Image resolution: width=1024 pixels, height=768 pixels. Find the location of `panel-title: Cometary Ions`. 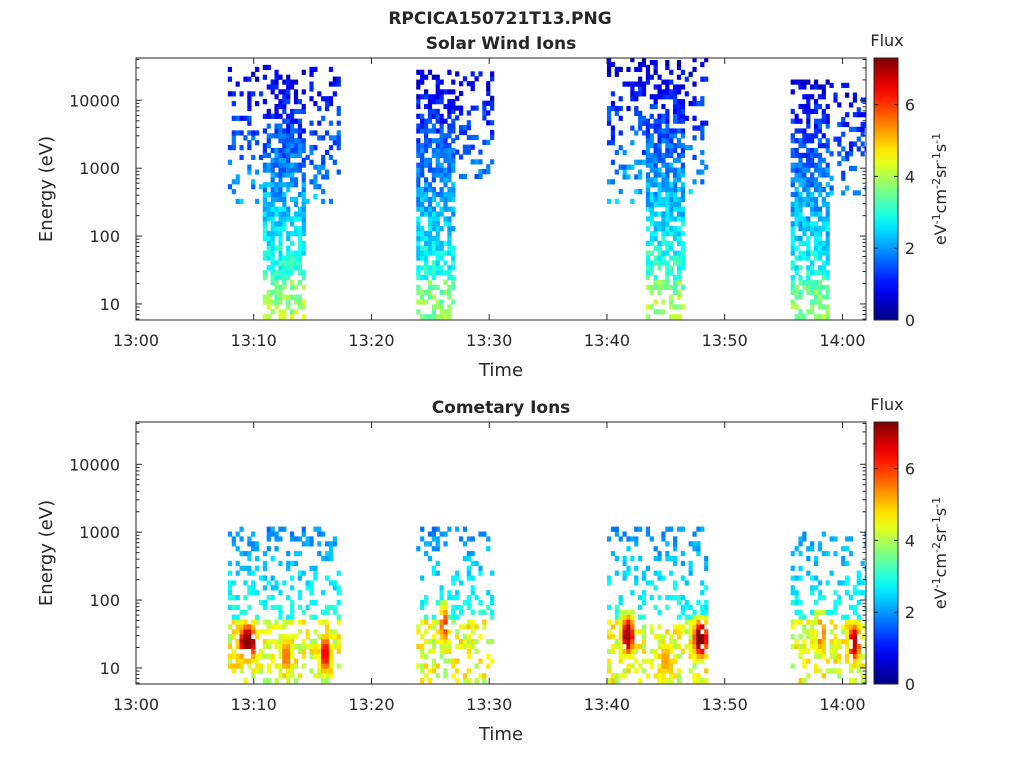

panel-title: Cometary Ions is located at coordinates (501, 408).